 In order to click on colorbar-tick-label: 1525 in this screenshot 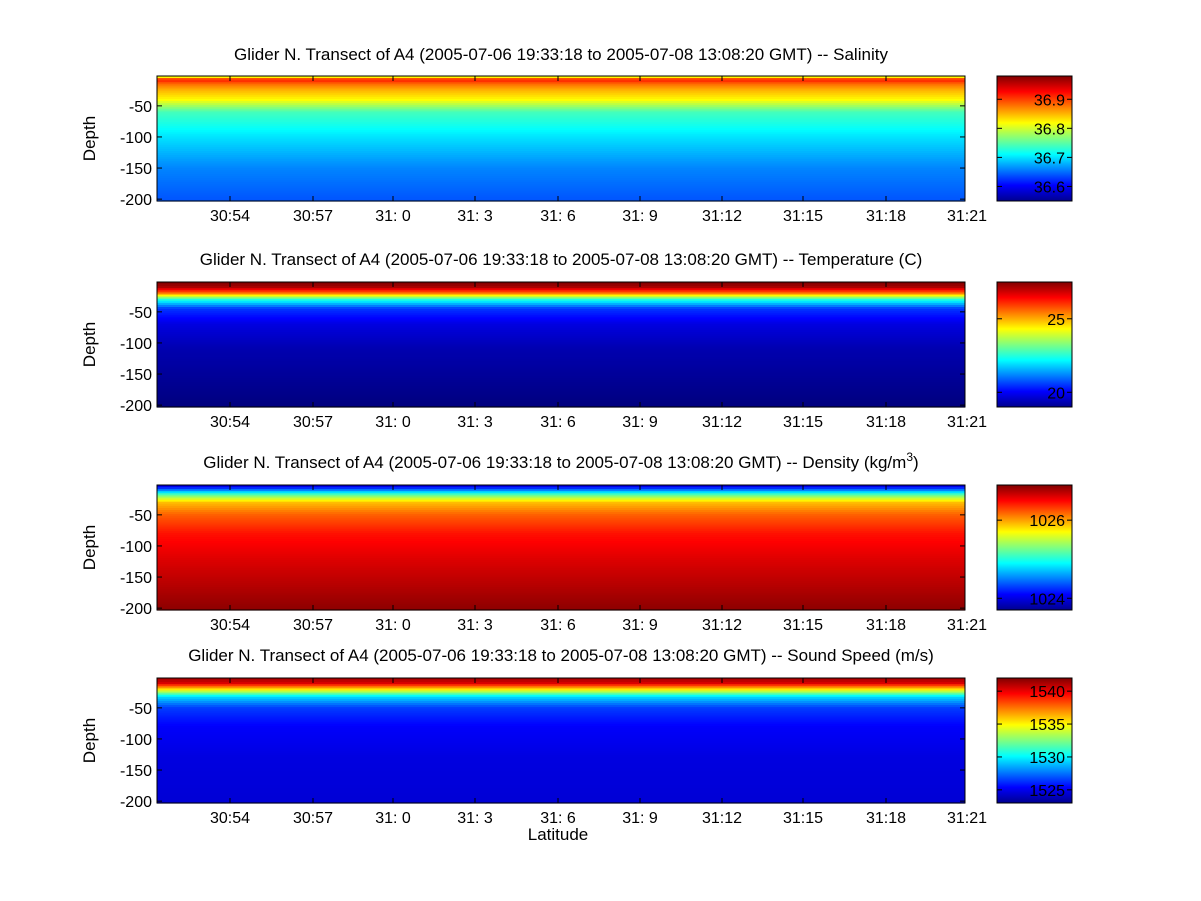, I will do `click(1047, 791)`.